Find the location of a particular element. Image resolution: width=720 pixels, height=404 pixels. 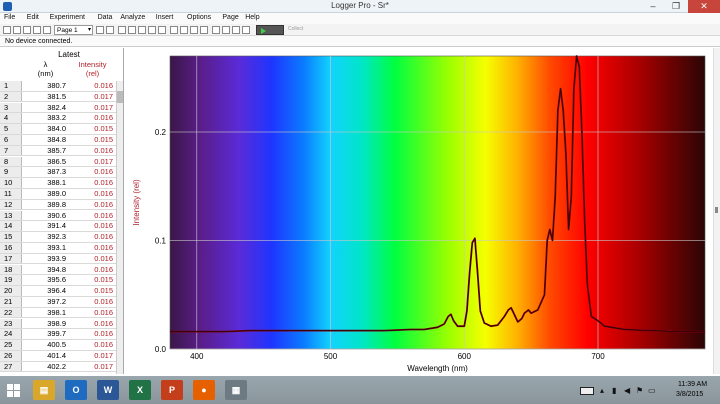

zoom-in-icon is located at coordinates (142, 30).